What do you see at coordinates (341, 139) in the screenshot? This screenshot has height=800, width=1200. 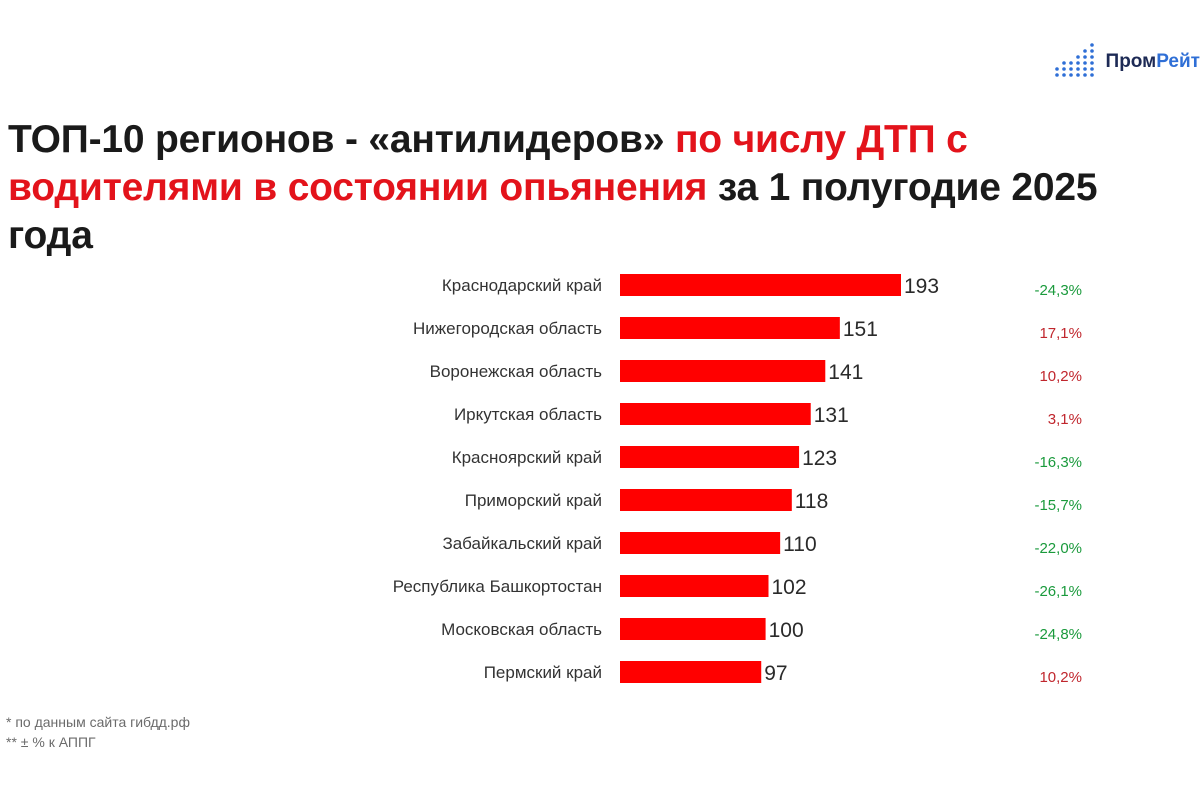 I see `title-part1: ТОП-10 регионов - «антилидеров»` at bounding box center [341, 139].